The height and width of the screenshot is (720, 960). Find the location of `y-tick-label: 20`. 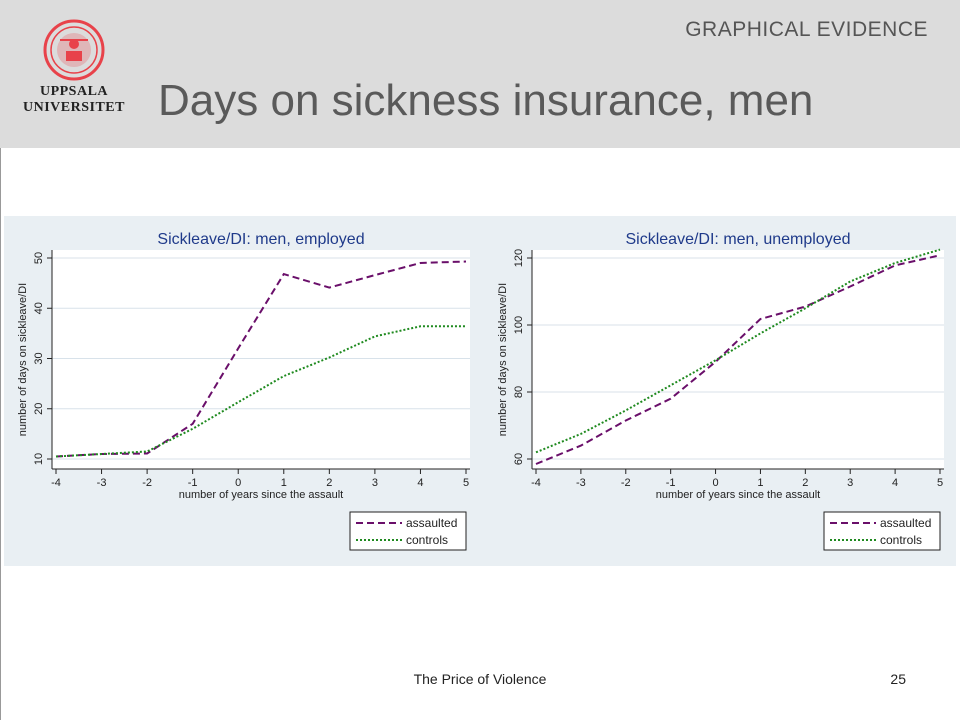

y-tick-label: 20 is located at coordinates (39, 409).